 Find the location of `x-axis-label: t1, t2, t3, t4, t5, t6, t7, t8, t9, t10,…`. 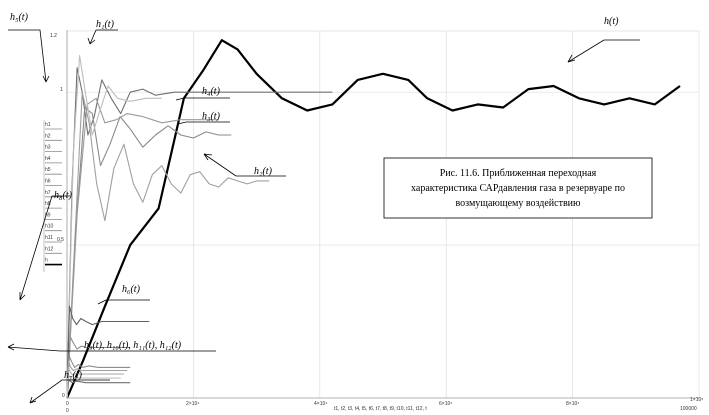

x-axis-label: t1, t2, t3, t4, t5, t6, t7, t8, t9, t10,… is located at coordinates (380, 409).